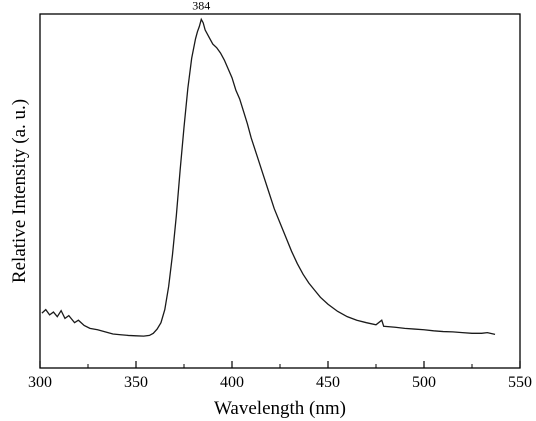 The height and width of the screenshot is (421, 536). Describe the element at coordinates (520, 382) in the screenshot. I see `x-tick-label: 550` at that location.